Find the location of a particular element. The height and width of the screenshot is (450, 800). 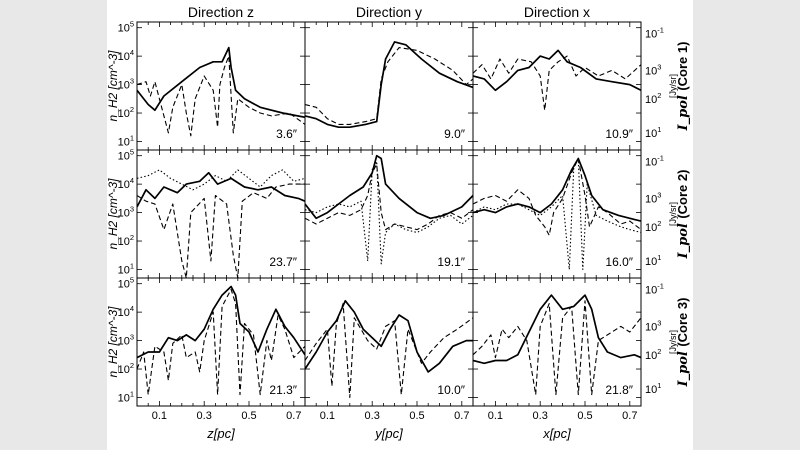

panel-label: 23.7″ is located at coordinates (283, 262).